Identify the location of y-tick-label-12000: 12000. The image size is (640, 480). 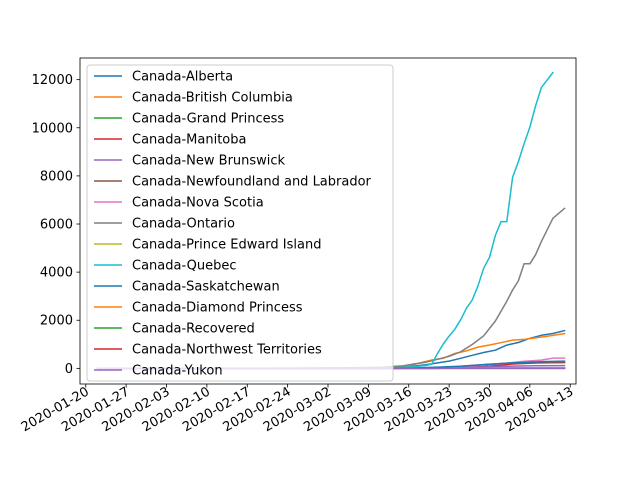
(52, 80).